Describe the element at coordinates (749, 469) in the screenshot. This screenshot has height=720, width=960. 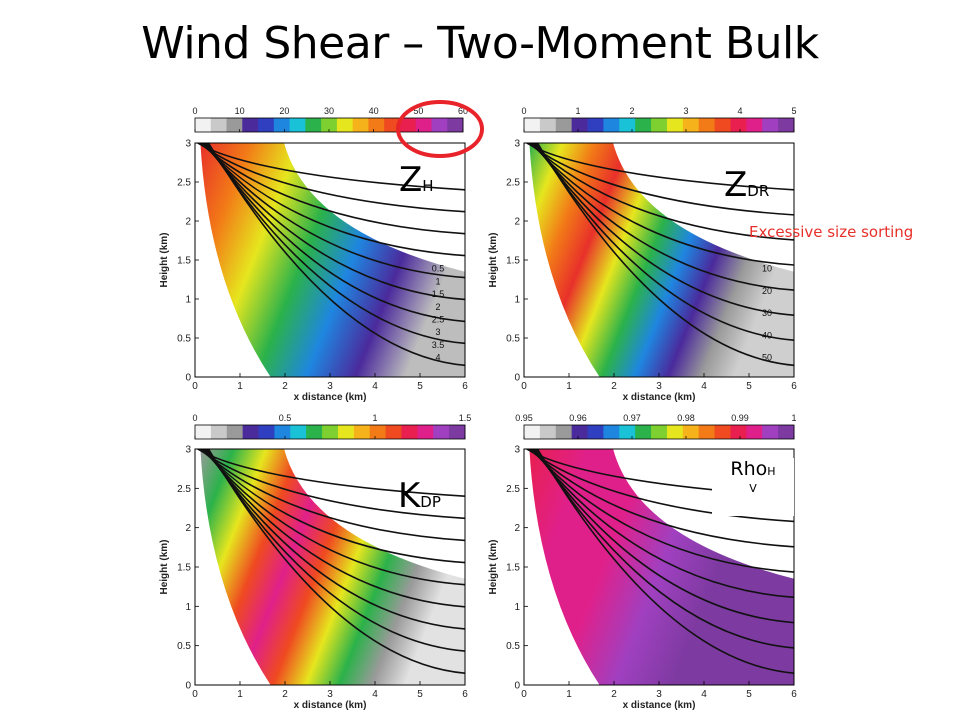
I see `label-rhohv-main: Rho` at that location.